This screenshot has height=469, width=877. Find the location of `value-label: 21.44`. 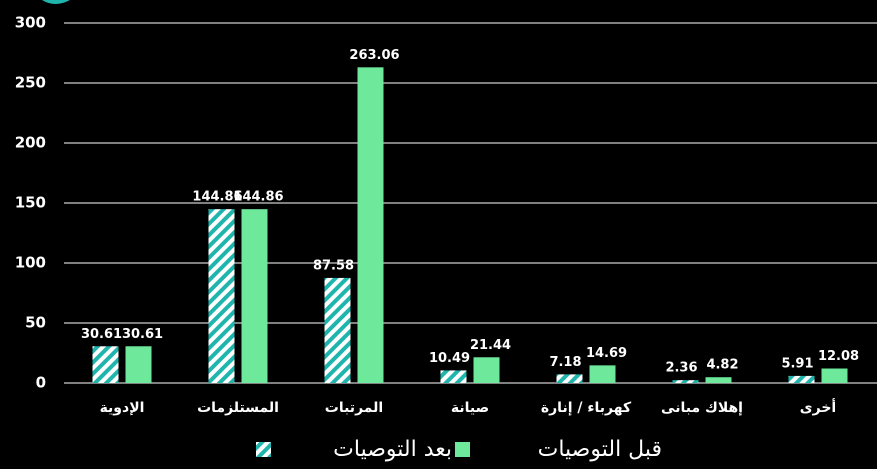

value-label: 21.44 is located at coordinates (490, 345).